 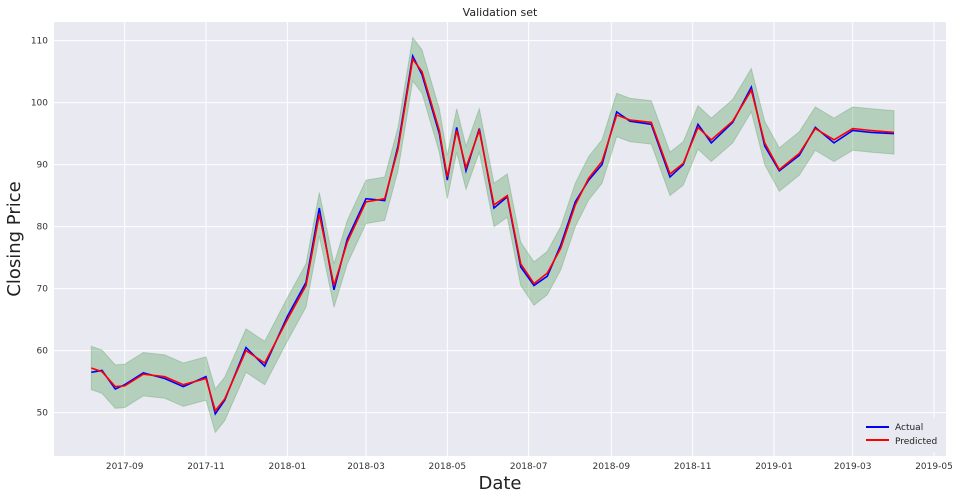 What do you see at coordinates (43, 290) in the screenshot?
I see `y-tick-label: 70` at bounding box center [43, 290].